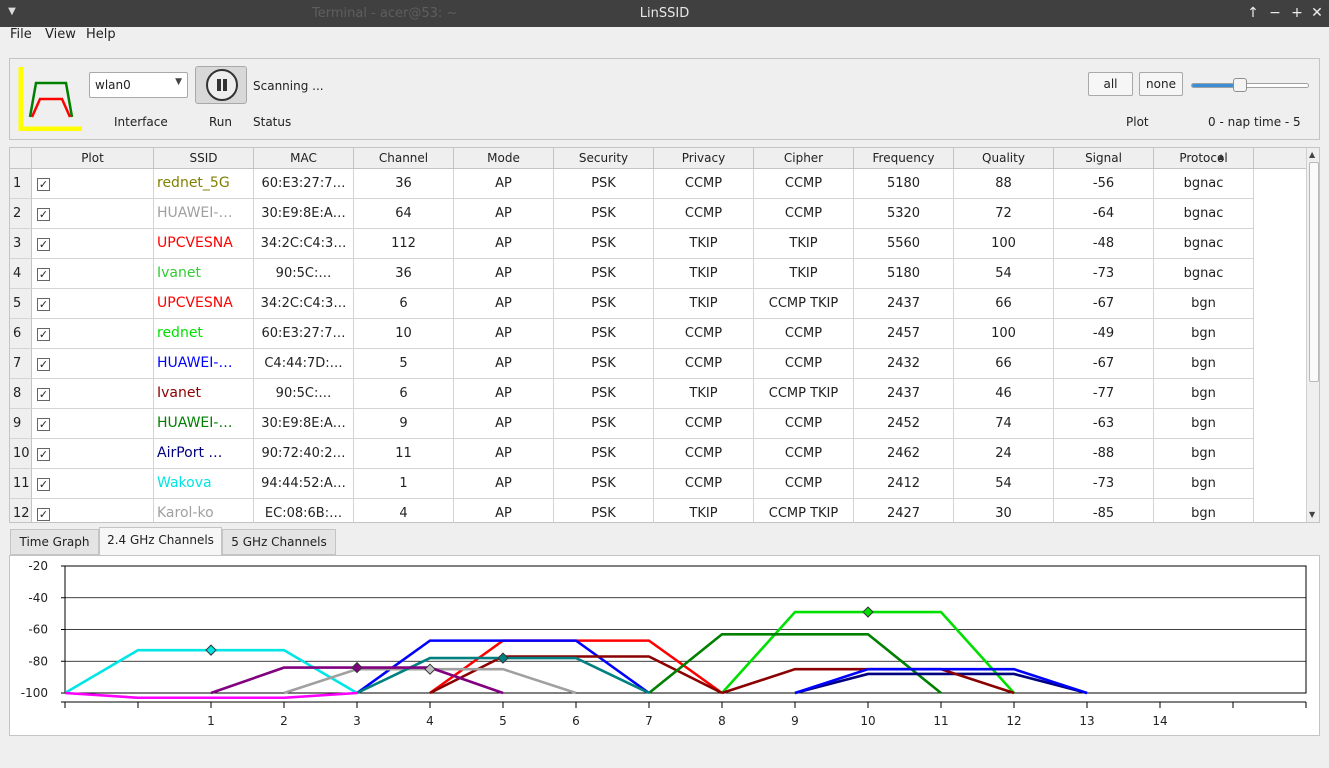 The width and height of the screenshot is (1329, 768). What do you see at coordinates (804, 158) in the screenshot?
I see `column-header-cipher: Cipher` at bounding box center [804, 158].